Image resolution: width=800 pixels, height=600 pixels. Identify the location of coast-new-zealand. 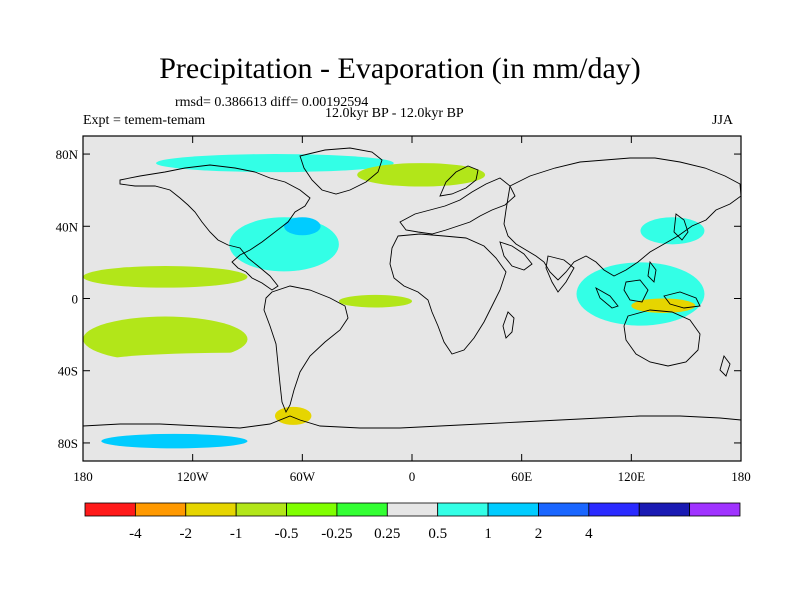
(725, 366).